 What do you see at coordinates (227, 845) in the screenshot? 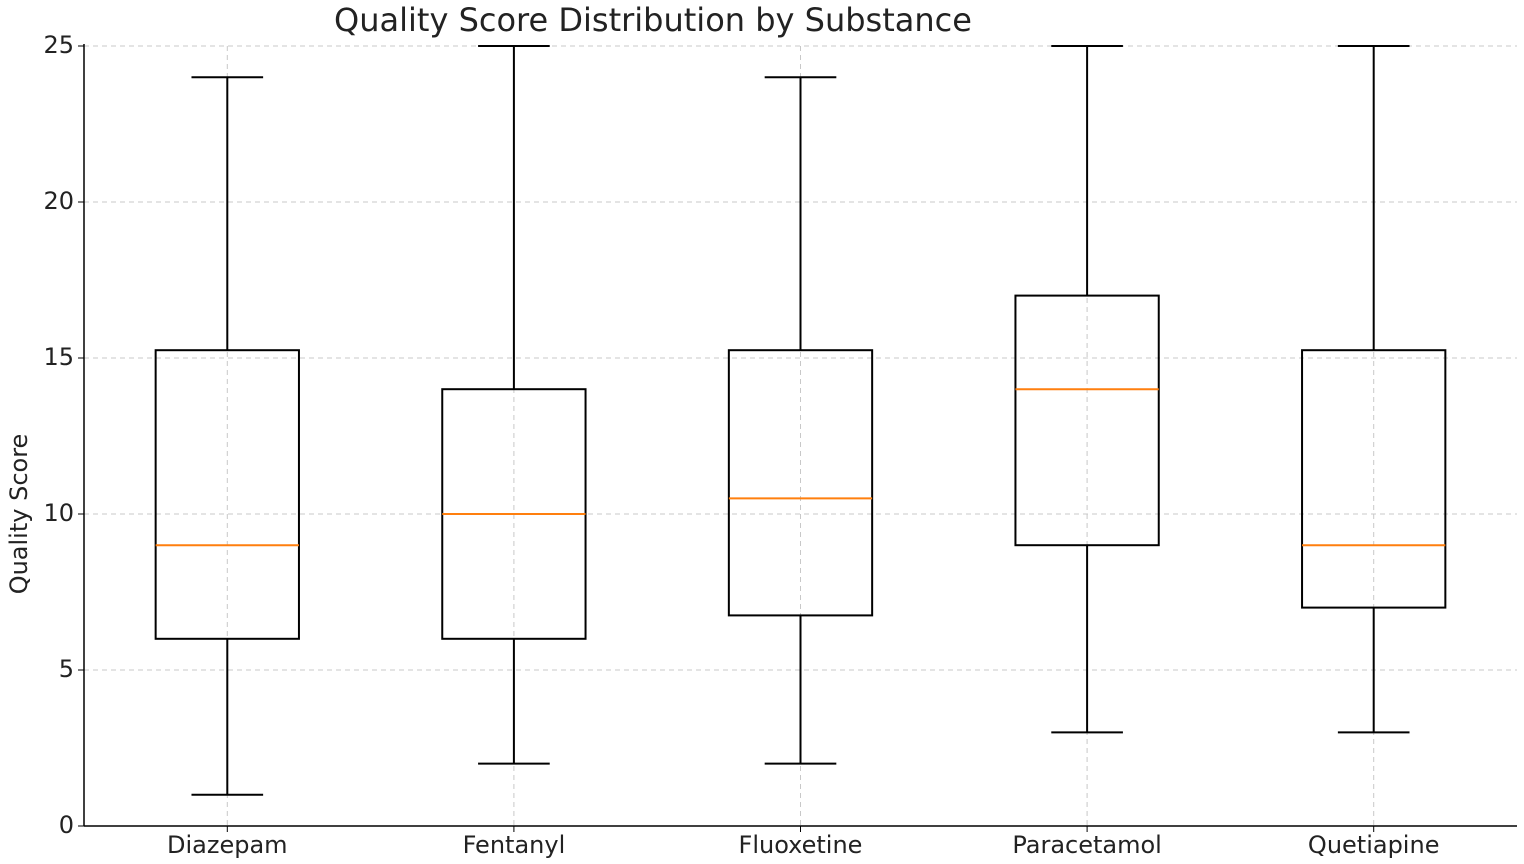
I see `x-tick-label: Diazepam` at bounding box center [227, 845].